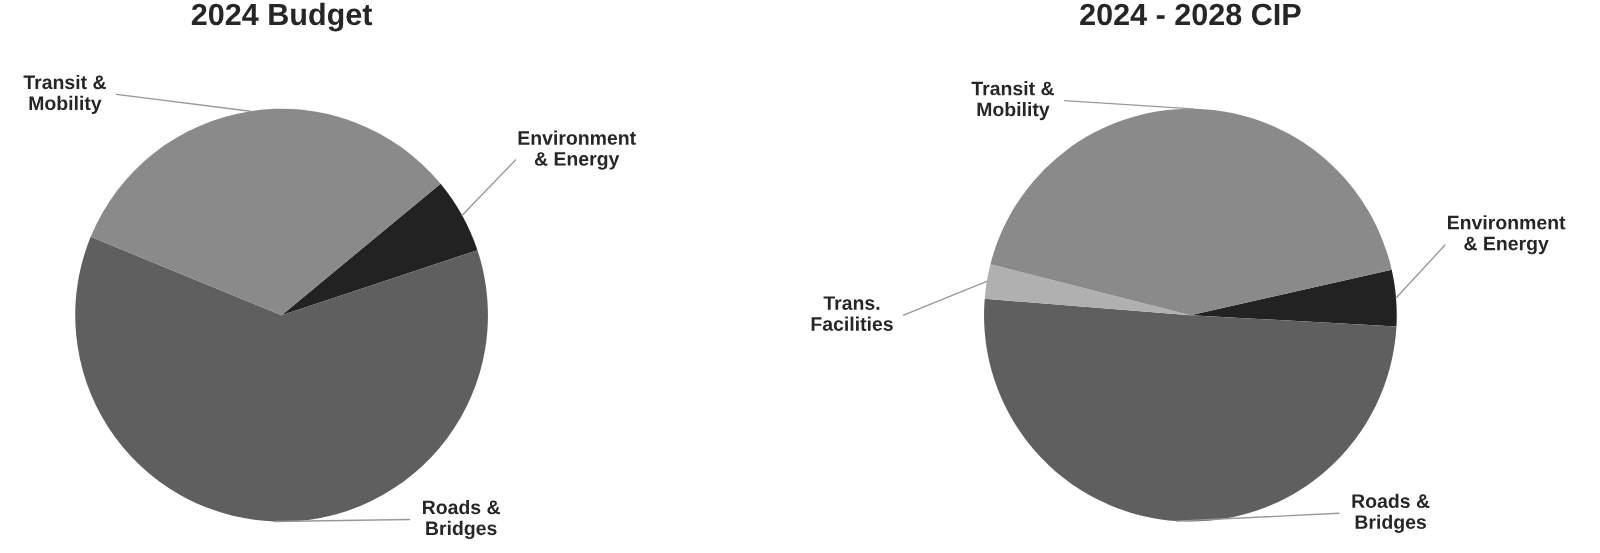 This screenshot has height=553, width=1600. What do you see at coordinates (1190, 14) in the screenshot?
I see `chart-title: 2024 - 2028 CIP` at bounding box center [1190, 14].